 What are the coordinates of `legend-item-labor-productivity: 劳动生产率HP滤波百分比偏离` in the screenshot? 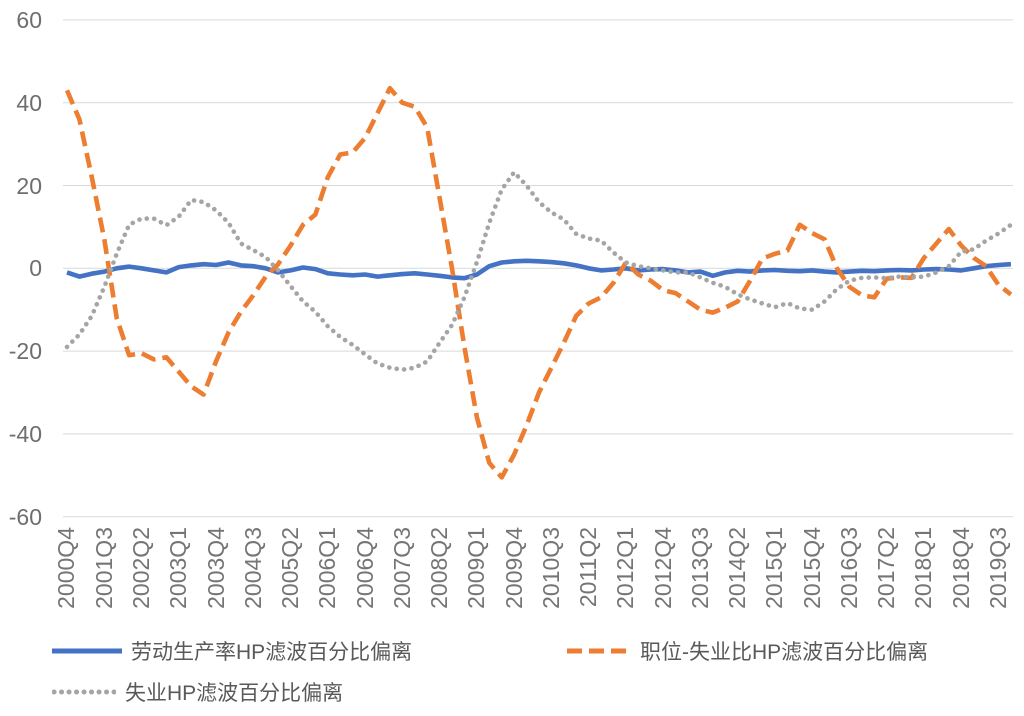 It's located at (232, 651).